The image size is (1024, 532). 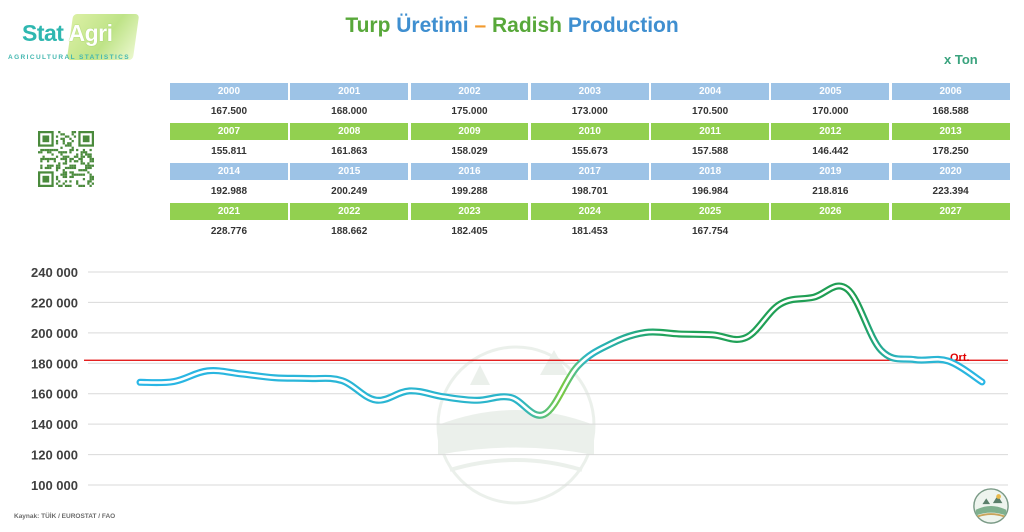 I want to click on y-tick-label: 180 000, so click(x=54, y=363).